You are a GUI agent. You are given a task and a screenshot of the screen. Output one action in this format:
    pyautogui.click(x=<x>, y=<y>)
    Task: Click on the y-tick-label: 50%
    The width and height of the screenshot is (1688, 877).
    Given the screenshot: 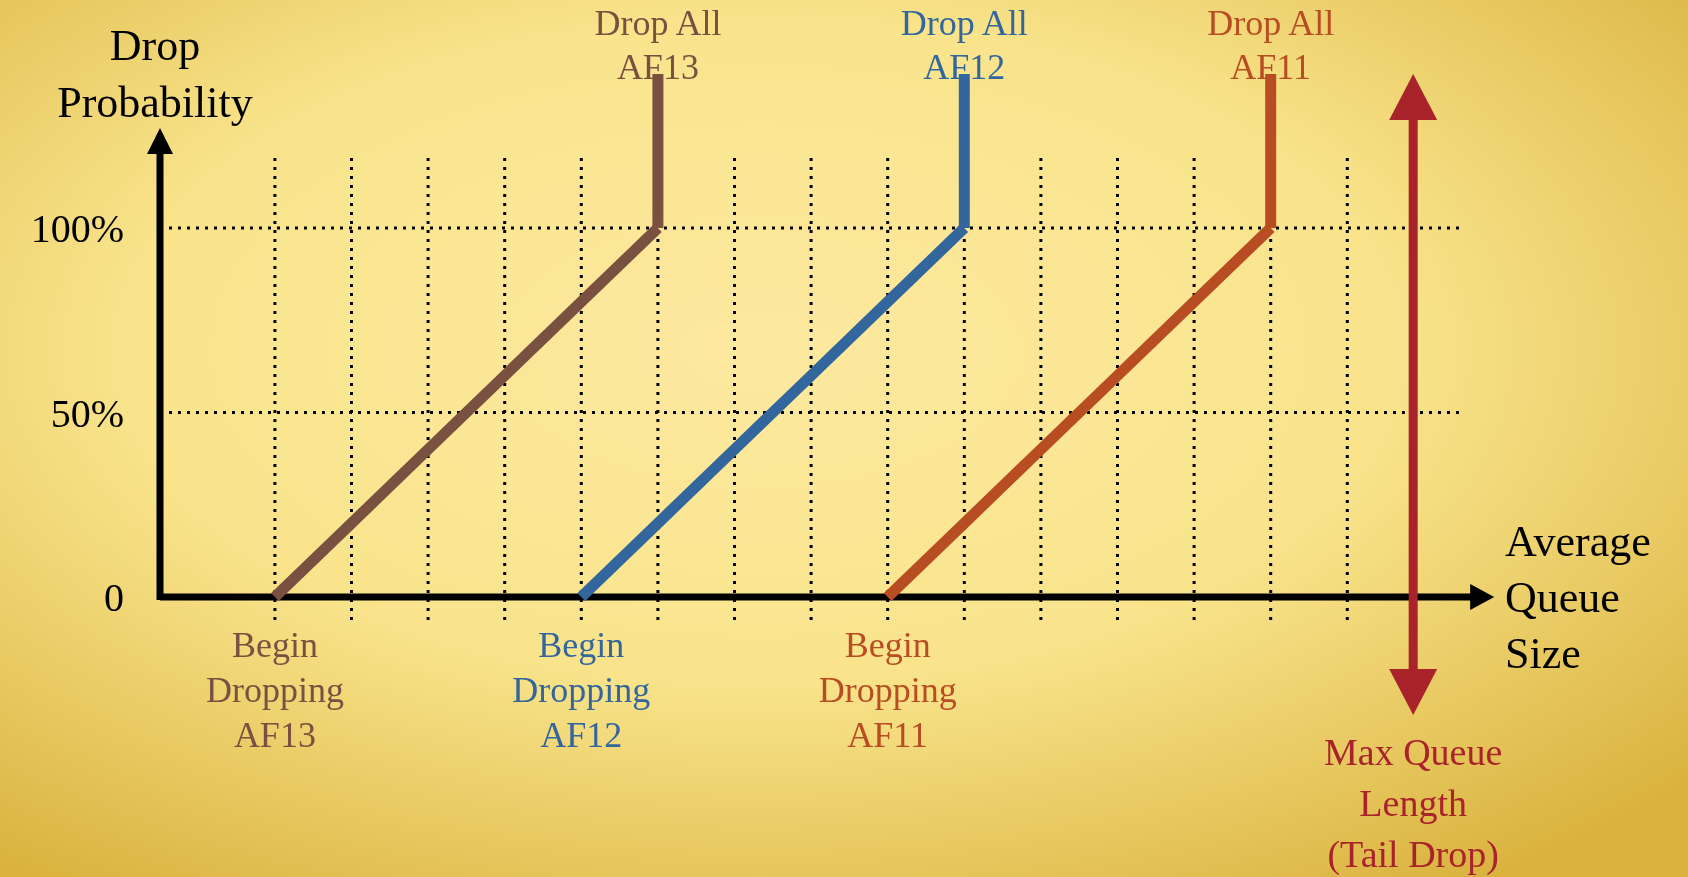 What is the action you would take?
    pyautogui.click(x=87, y=413)
    